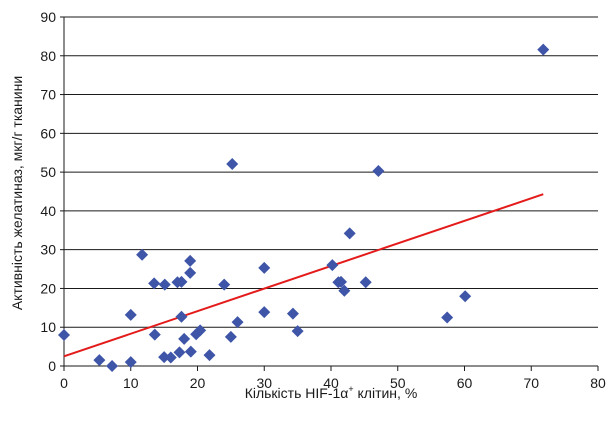 This screenshot has height=433, width=608. Describe the element at coordinates (350, 389) in the screenshot. I see `x-axis-title-superscript: +` at that location.